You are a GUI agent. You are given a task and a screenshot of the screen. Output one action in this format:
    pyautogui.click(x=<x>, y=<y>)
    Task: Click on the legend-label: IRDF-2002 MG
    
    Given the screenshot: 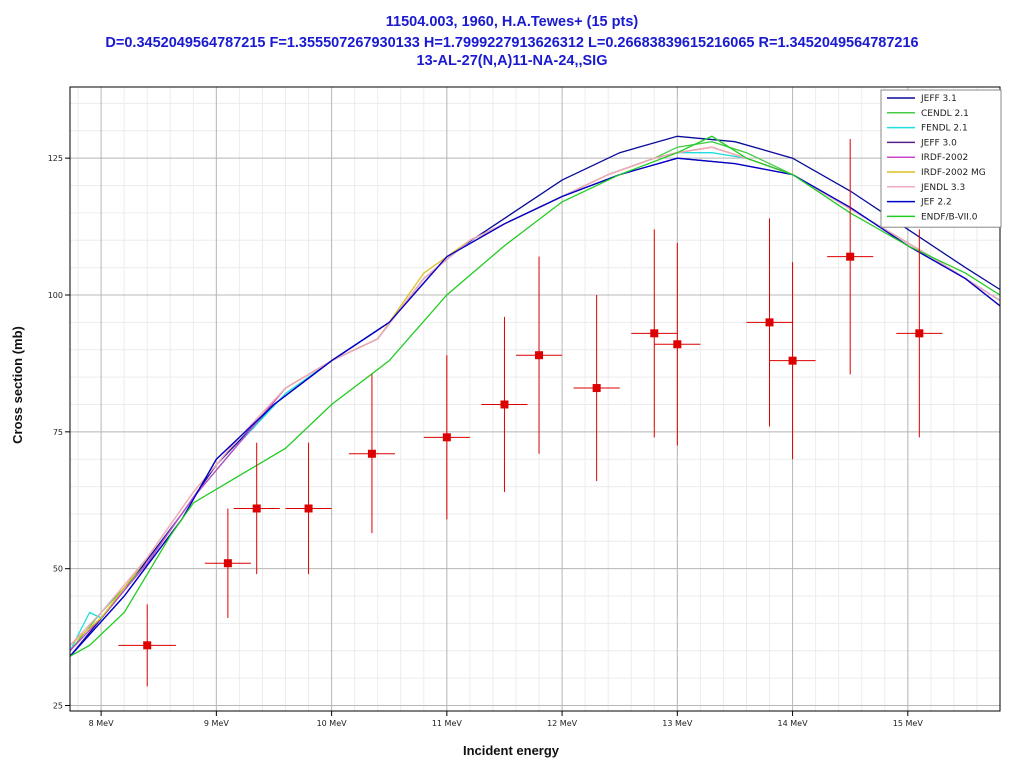 What is the action you would take?
    pyautogui.click(x=953, y=173)
    